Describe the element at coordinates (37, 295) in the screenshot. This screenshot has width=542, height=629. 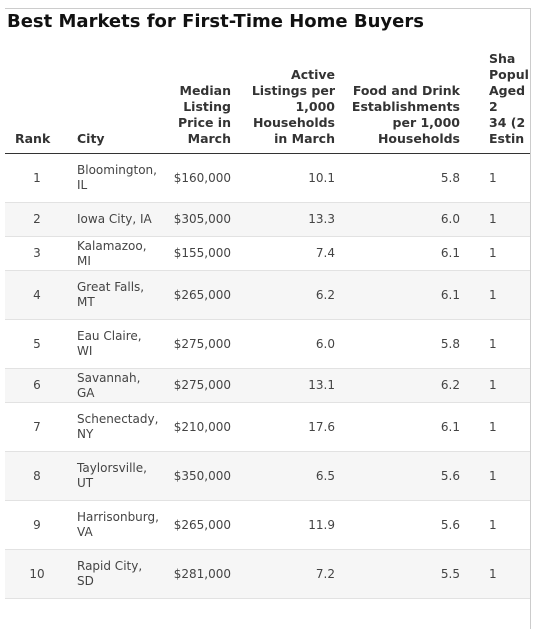
I see `table-cell: 4` at that location.